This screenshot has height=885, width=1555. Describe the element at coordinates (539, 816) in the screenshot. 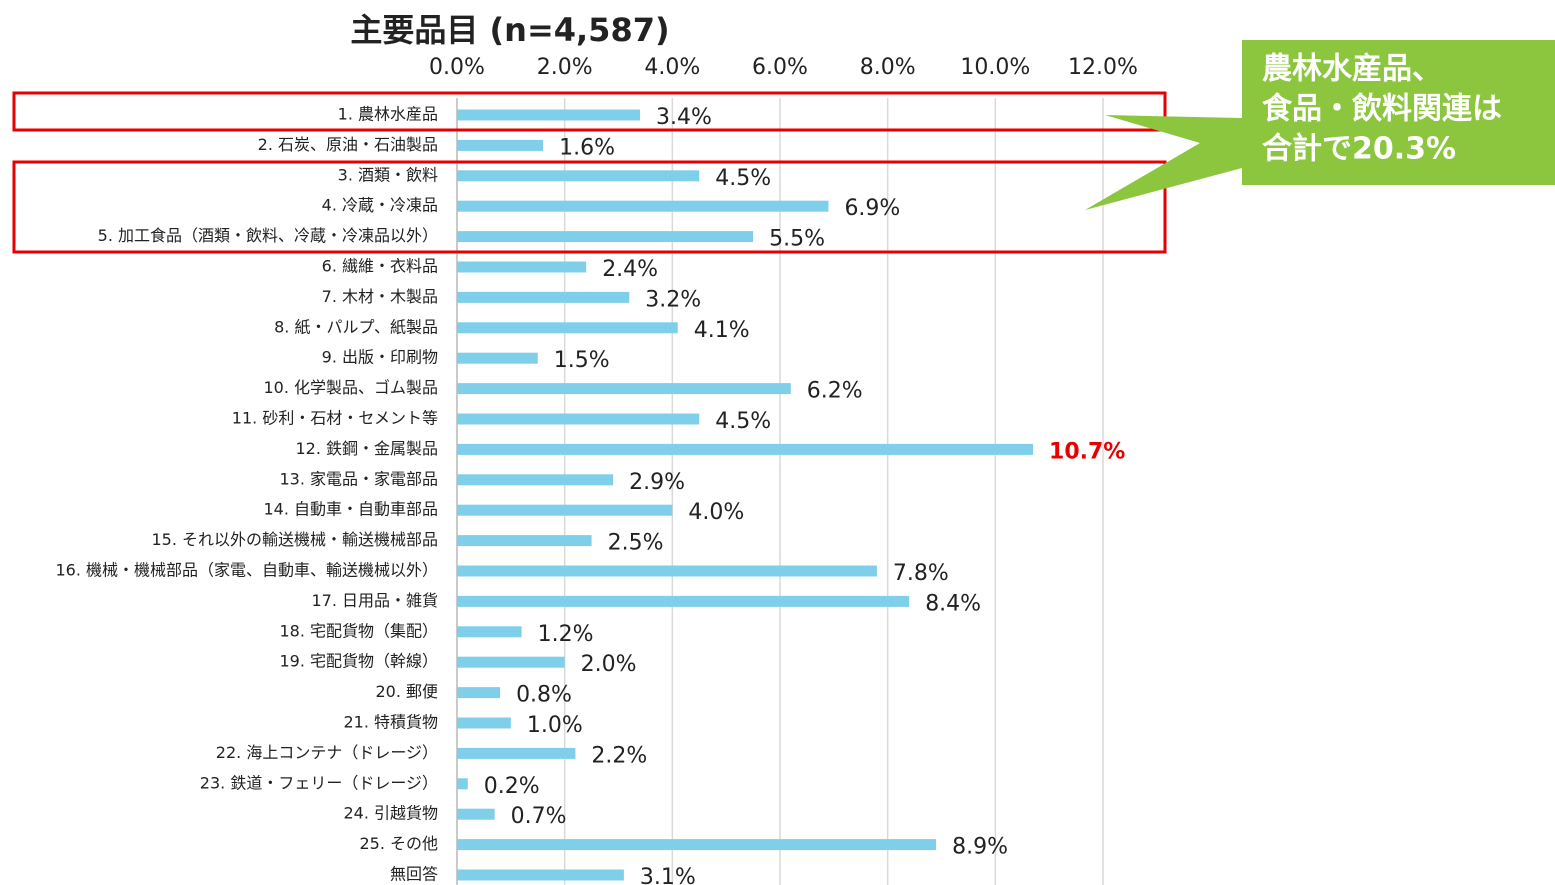

I see `value-label: 0.7%` at that location.